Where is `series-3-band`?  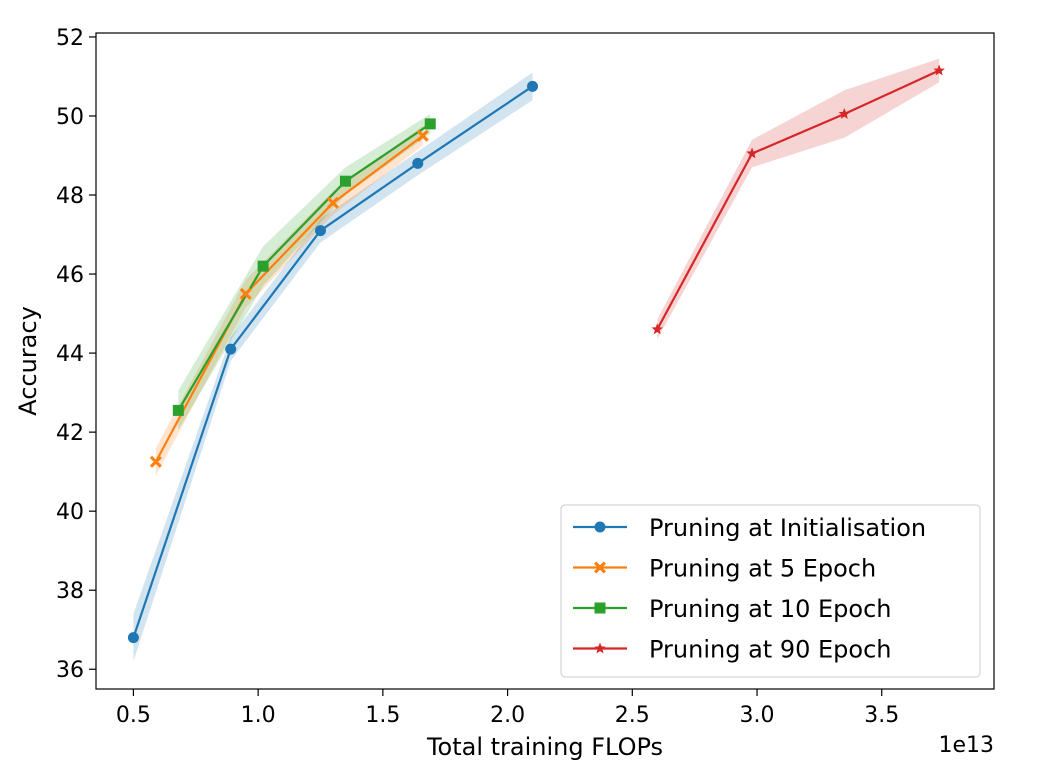
series-3-band is located at coordinates (798, 199).